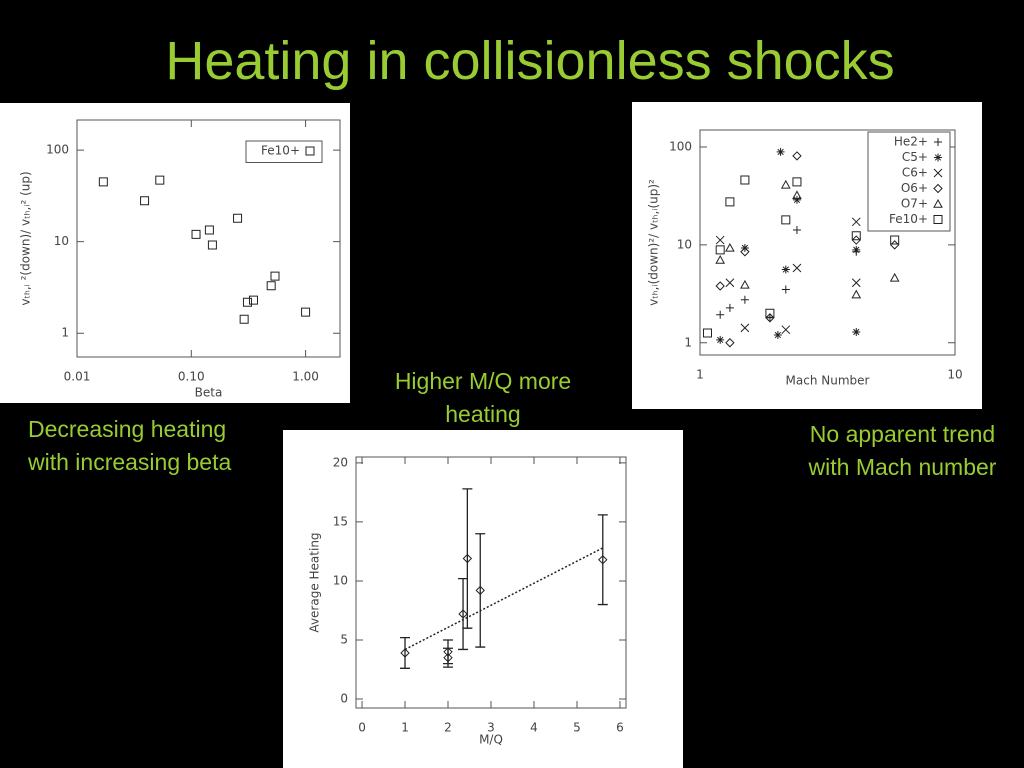  I want to click on x-tick-label: 0, so click(362, 728).